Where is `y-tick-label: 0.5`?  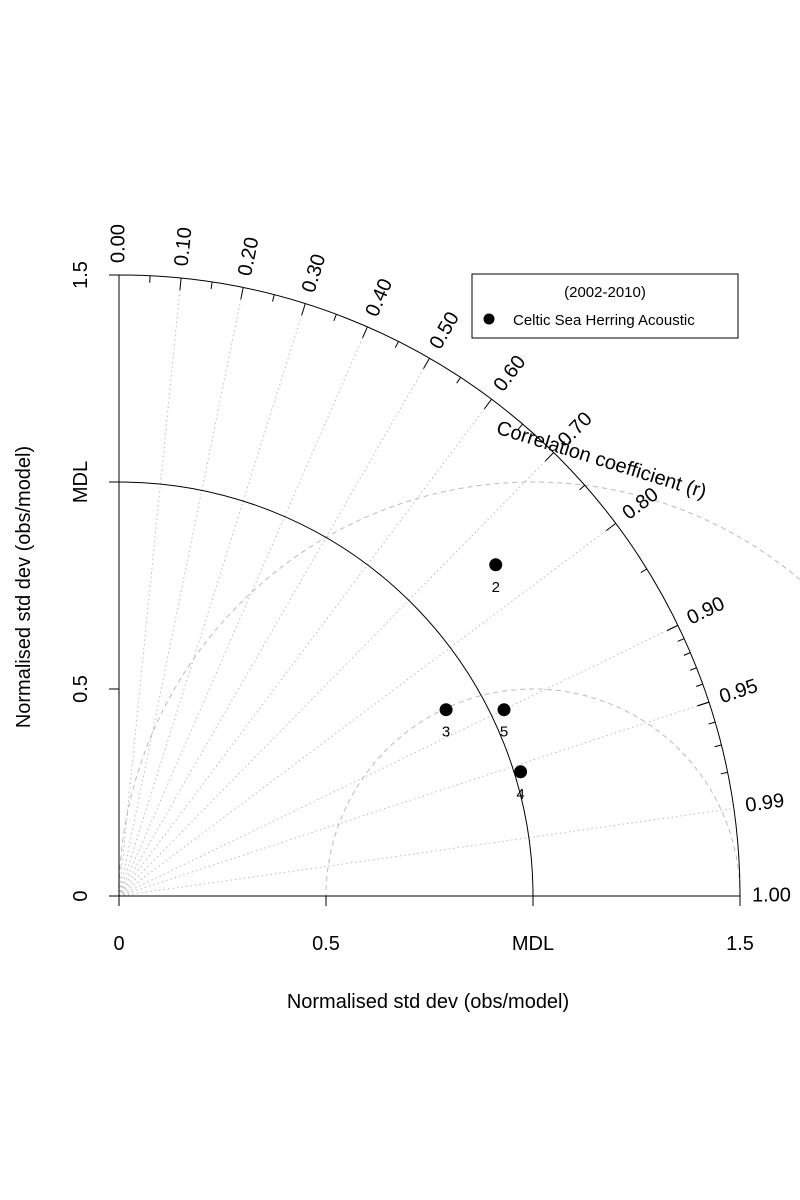 y-tick-label: 0.5 is located at coordinates (81, 689).